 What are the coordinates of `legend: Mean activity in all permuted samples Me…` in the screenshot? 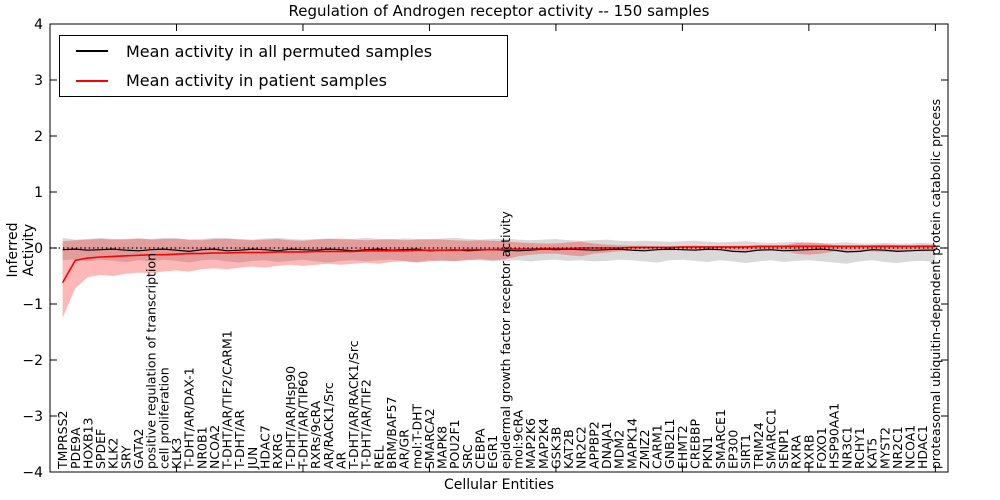 It's located at (283, 66).